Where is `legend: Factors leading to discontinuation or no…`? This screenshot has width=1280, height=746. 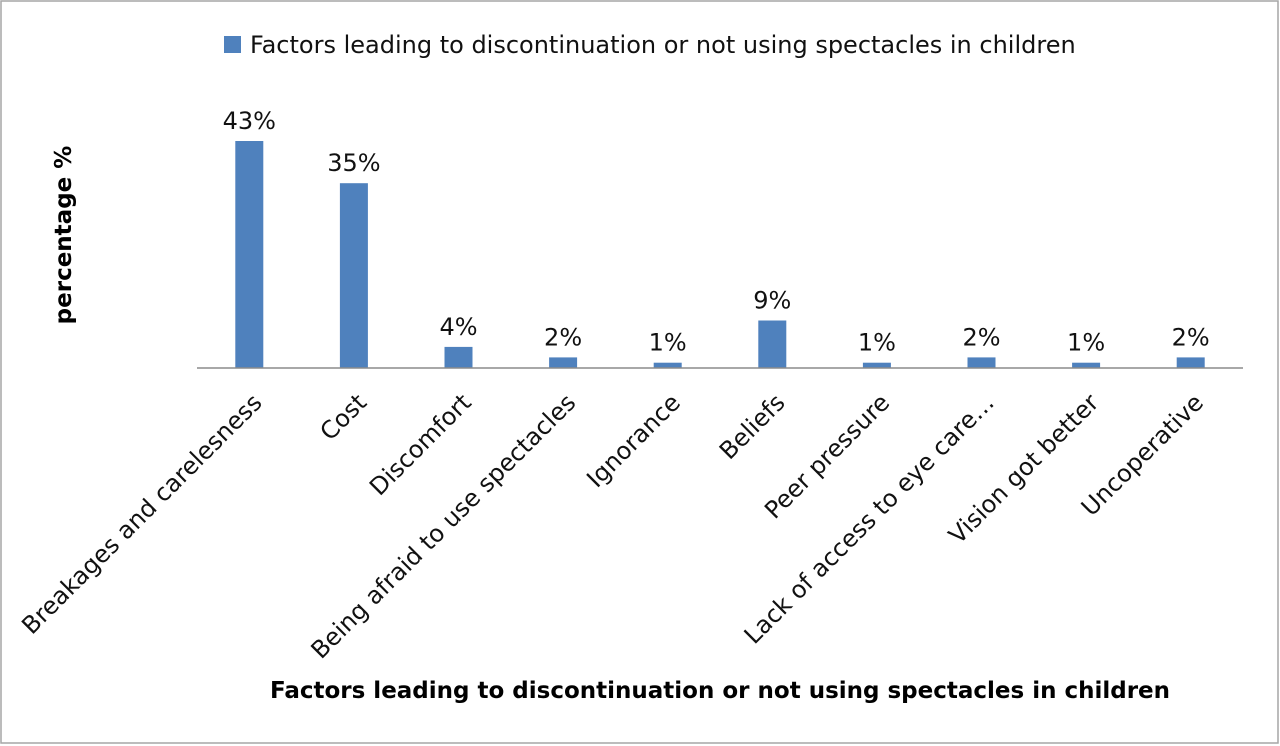
legend: Factors leading to discontinuation or no… is located at coordinates (650, 45).